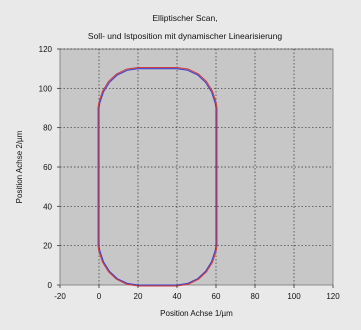 The width and height of the screenshot is (361, 330). Describe the element at coordinates (184, 18) in the screenshot. I see `chart-title: Elliptischer Scan,` at that location.